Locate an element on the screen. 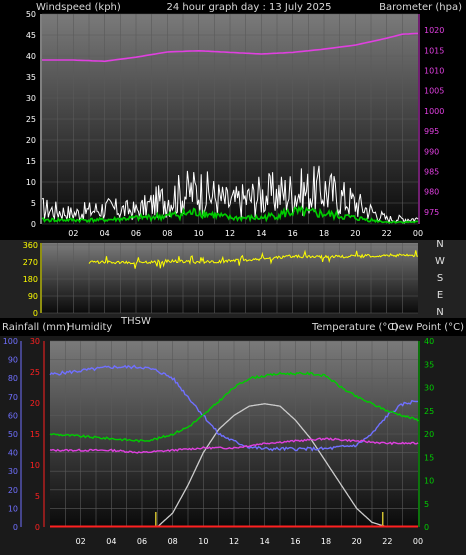 Image resolution: width=466 pixels, height=555 pixels. windspeed-title: Windspeed (kph) is located at coordinates (78, 7).